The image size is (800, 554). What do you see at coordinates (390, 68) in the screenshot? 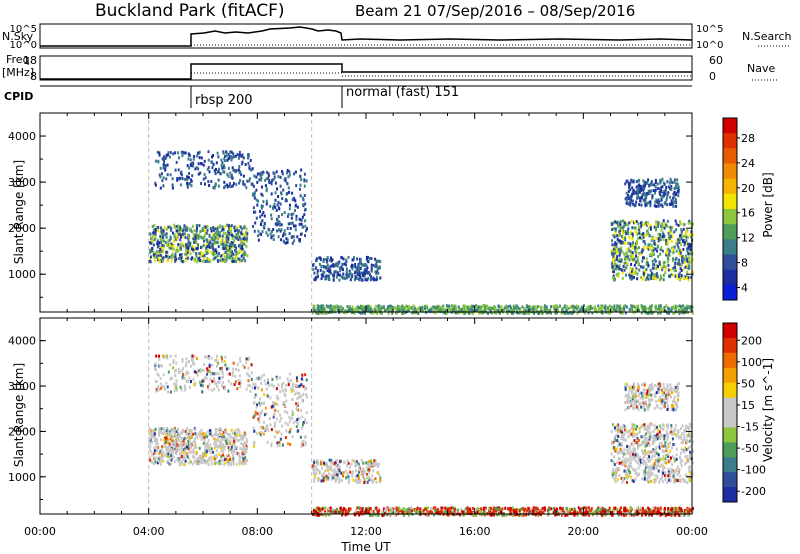
I see `freq-panel: Freq. [MHz] 18 8 60 0 Nave` at bounding box center [390, 68].